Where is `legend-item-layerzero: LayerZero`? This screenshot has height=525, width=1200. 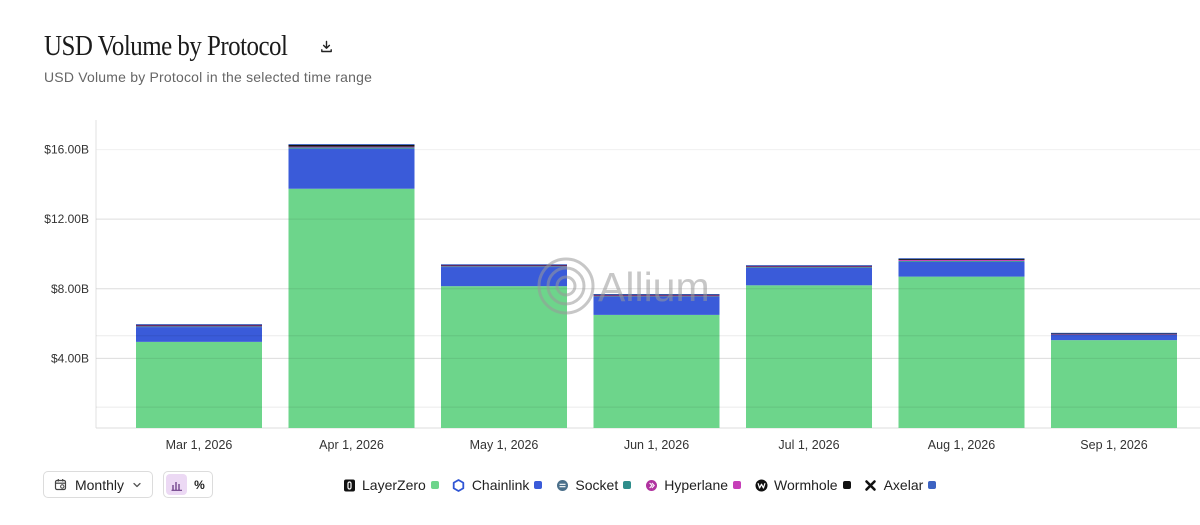 legend-item-layerzero: LayerZero is located at coordinates (390, 485).